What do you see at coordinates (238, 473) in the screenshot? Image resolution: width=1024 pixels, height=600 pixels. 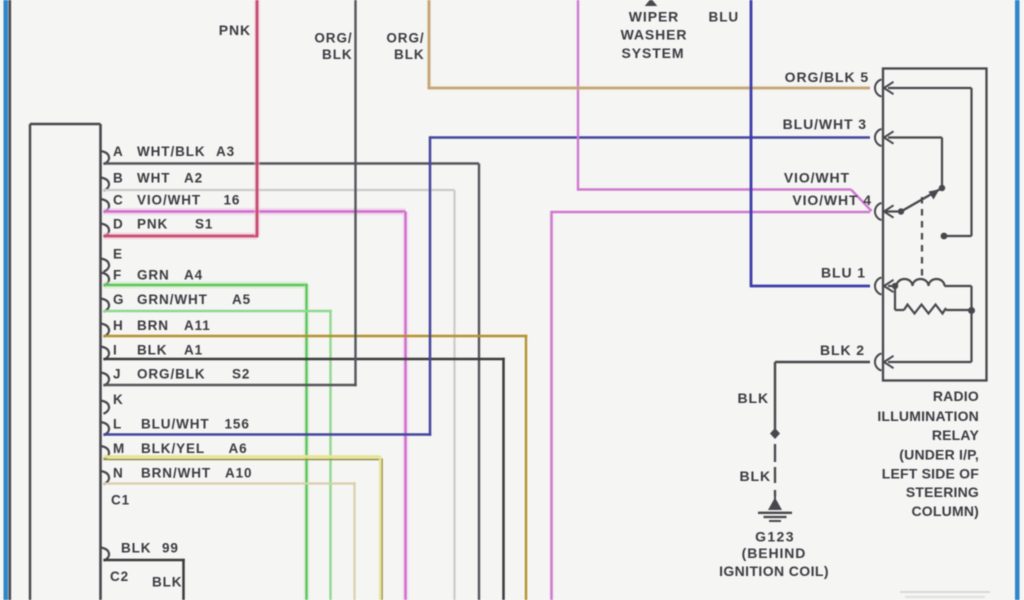 I see `svg-text: A10` at bounding box center [238, 473].